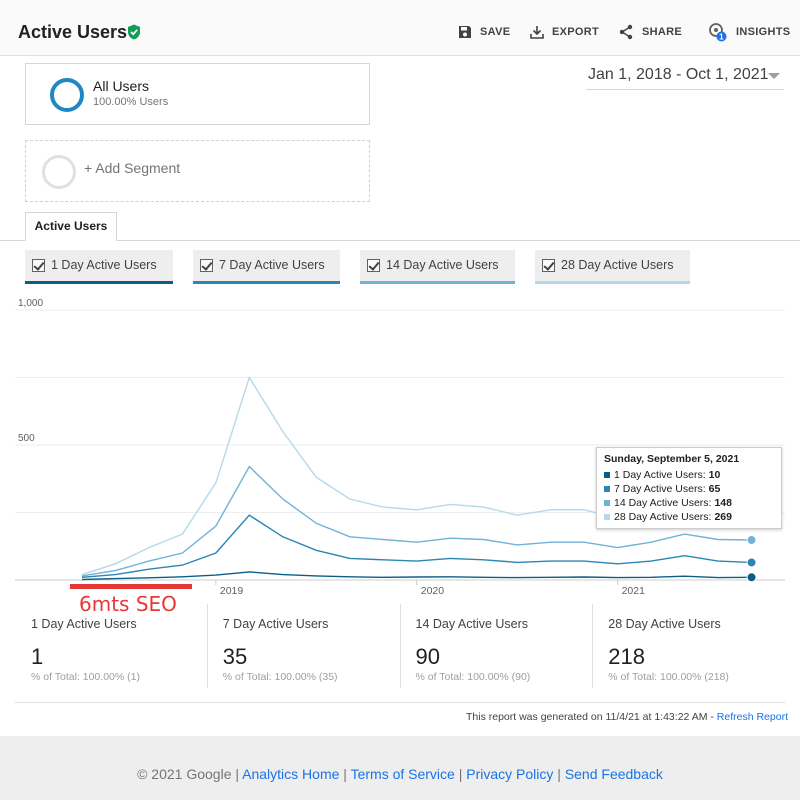 The width and height of the screenshot is (800, 800). What do you see at coordinates (752, 717) in the screenshot?
I see `refresh-report-link: Refresh Report` at bounding box center [752, 717].